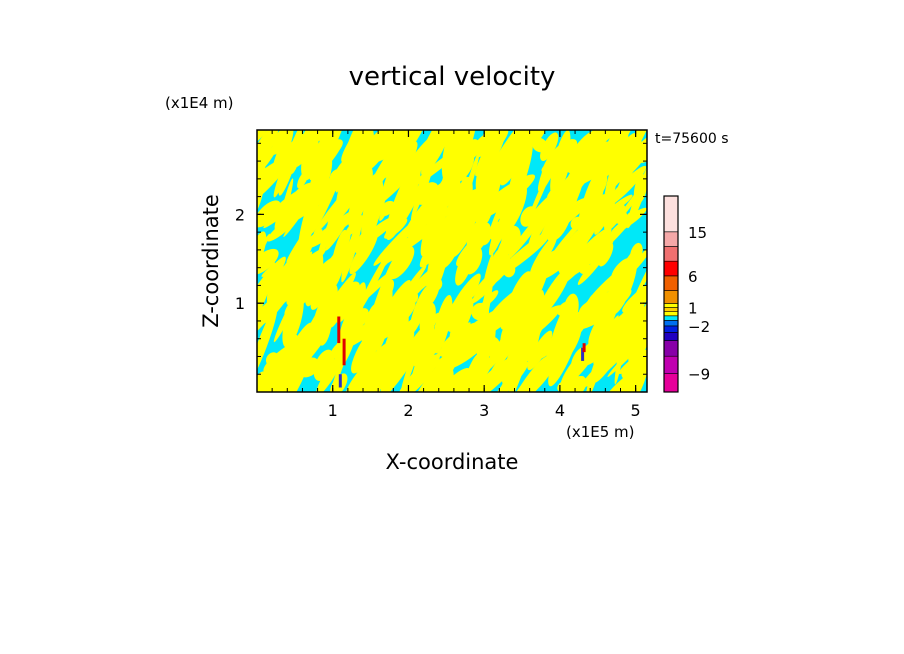 Image resolution: width=904 pixels, height=654 pixels. I want to click on x-scale-label: (x1E5 m), so click(600, 432).